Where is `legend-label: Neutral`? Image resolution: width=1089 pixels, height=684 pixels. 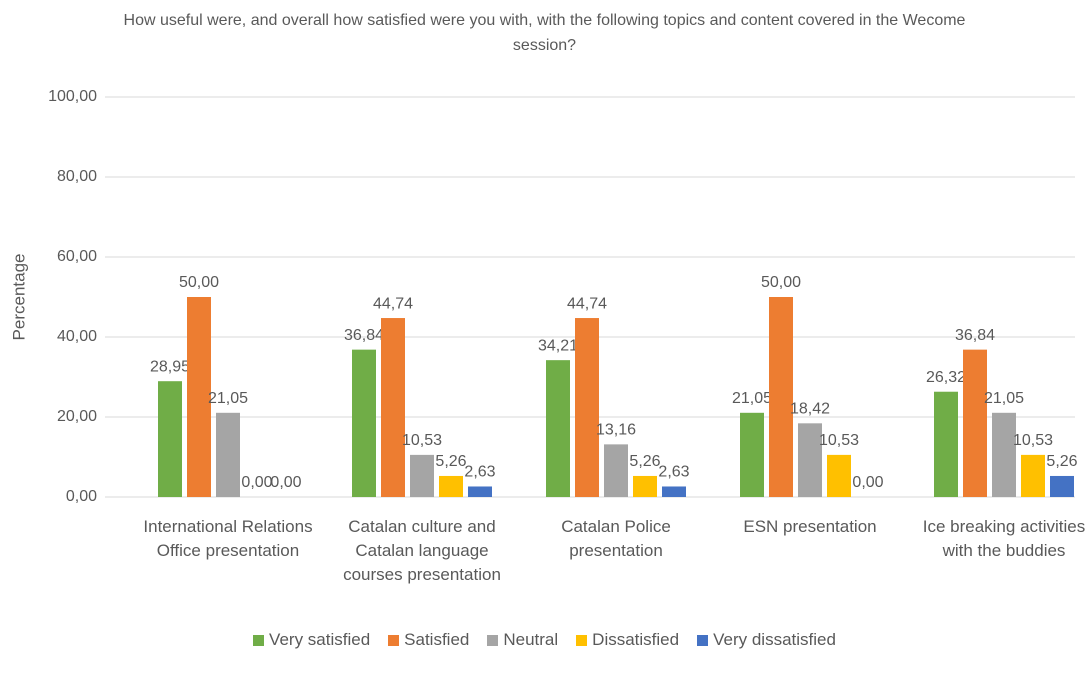
legend-label: Neutral is located at coordinates (531, 639).